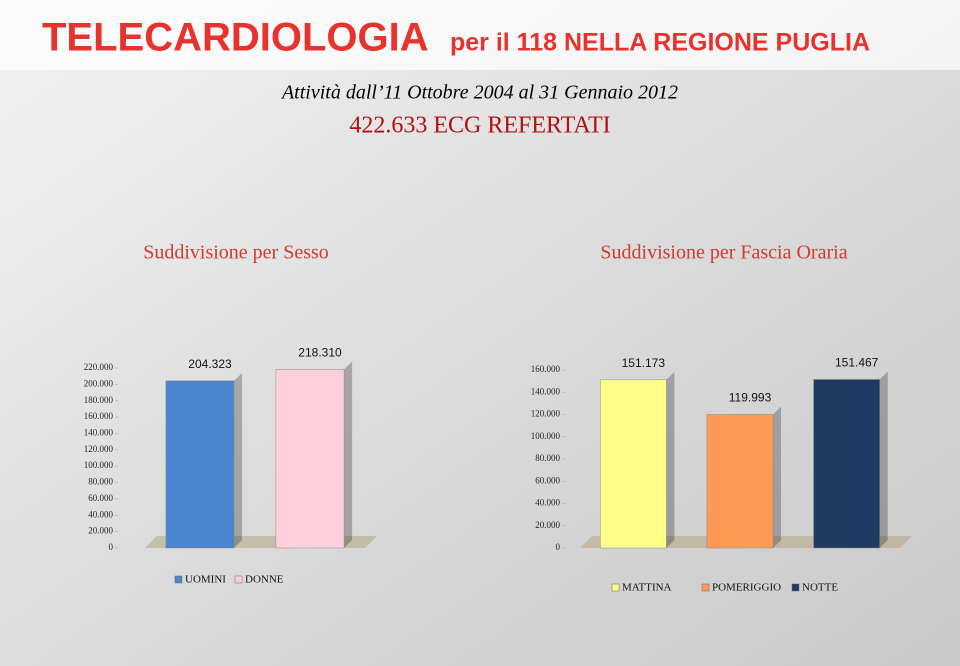  Describe the element at coordinates (647, 588) in the screenshot. I see `legend-label: MATTINA` at that location.